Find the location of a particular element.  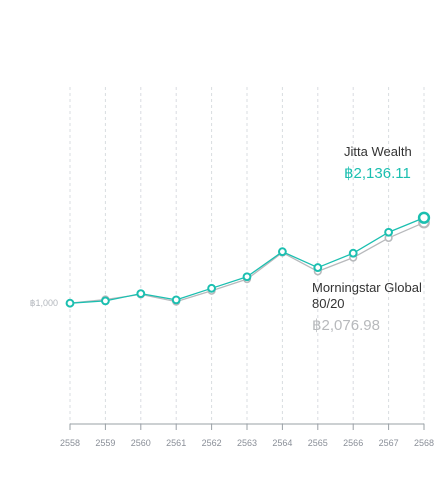

x-tick-label: 2563 is located at coordinates (247, 443).